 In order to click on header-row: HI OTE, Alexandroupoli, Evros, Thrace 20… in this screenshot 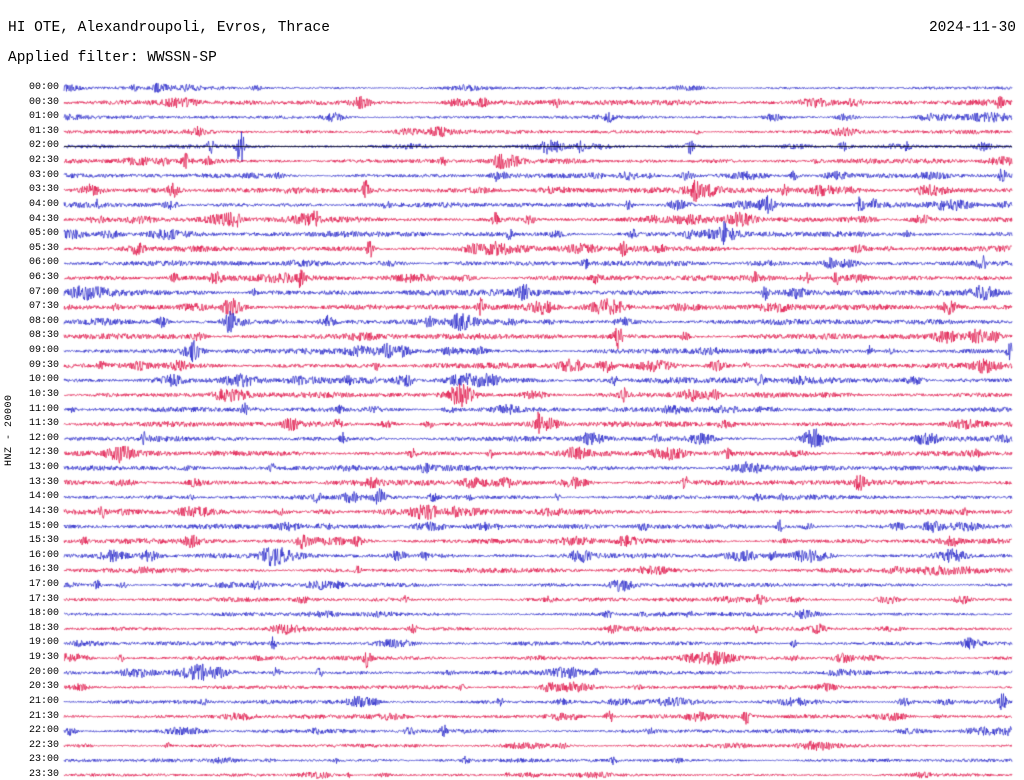, I will do `click(512, 28)`.